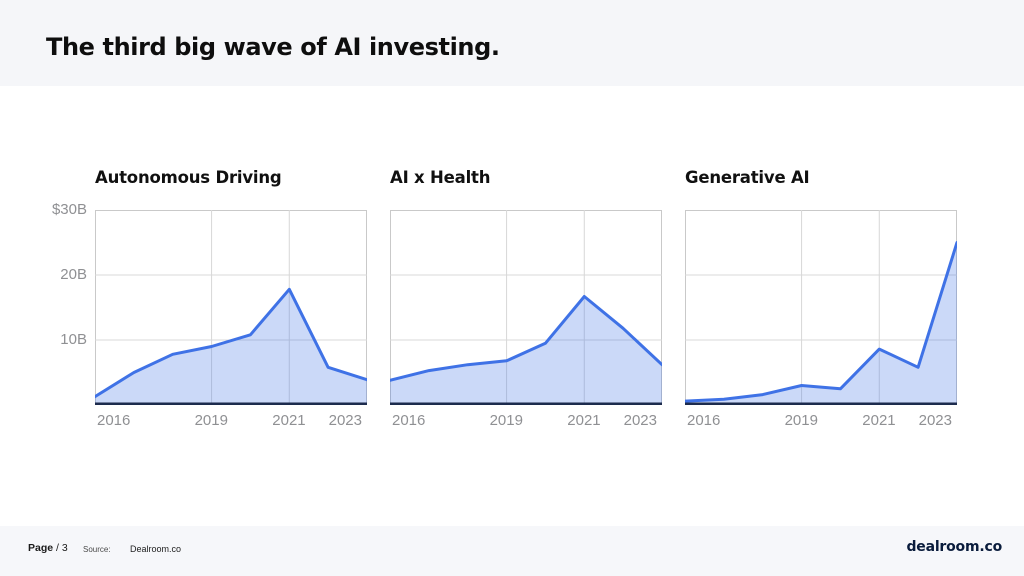 The image size is (1024, 576). Describe the element at coordinates (512, 43) in the screenshot. I see `header-band: The third big wave of AI investing.` at that location.